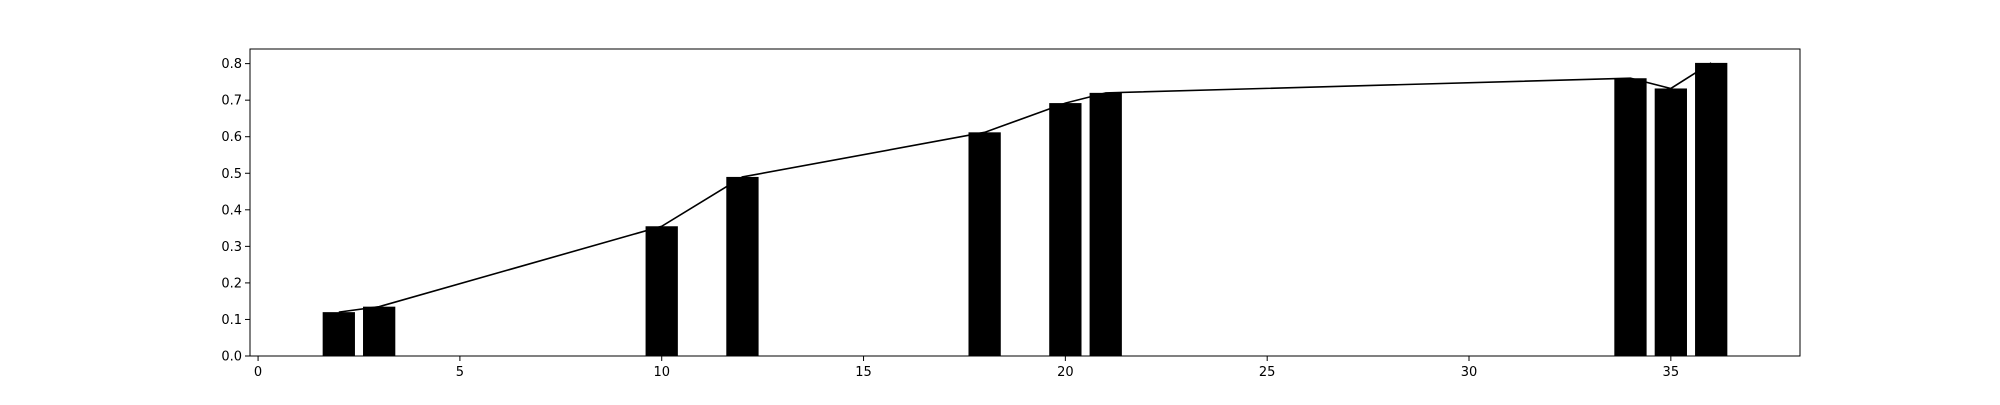  What do you see at coordinates (231, 247) in the screenshot?
I see `y-tick-label: 0.3` at bounding box center [231, 247].